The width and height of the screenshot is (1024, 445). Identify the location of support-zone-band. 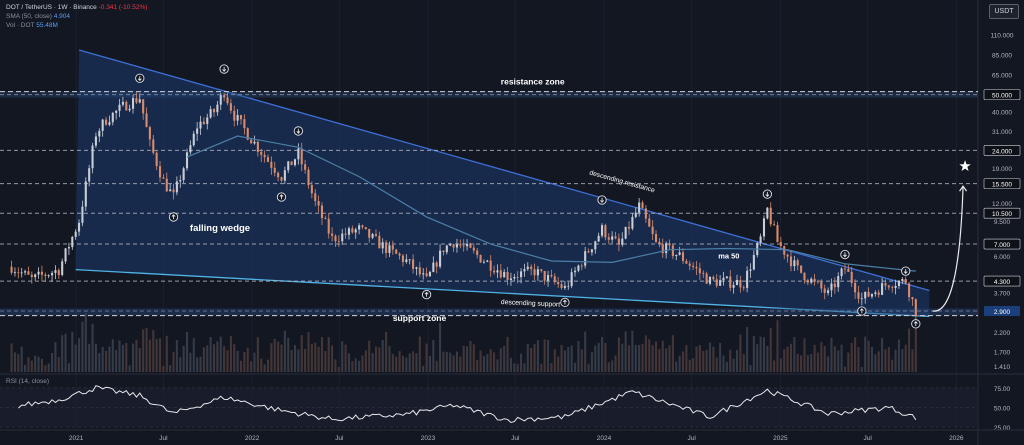
(489, 312).